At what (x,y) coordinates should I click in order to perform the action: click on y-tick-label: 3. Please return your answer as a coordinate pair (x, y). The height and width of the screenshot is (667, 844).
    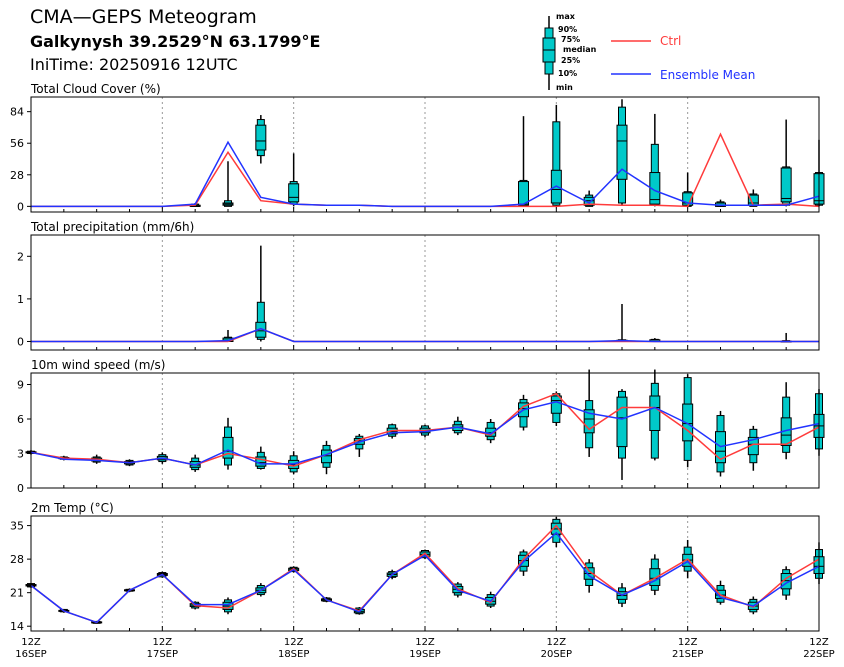
    Looking at the image, I should click on (20, 454).